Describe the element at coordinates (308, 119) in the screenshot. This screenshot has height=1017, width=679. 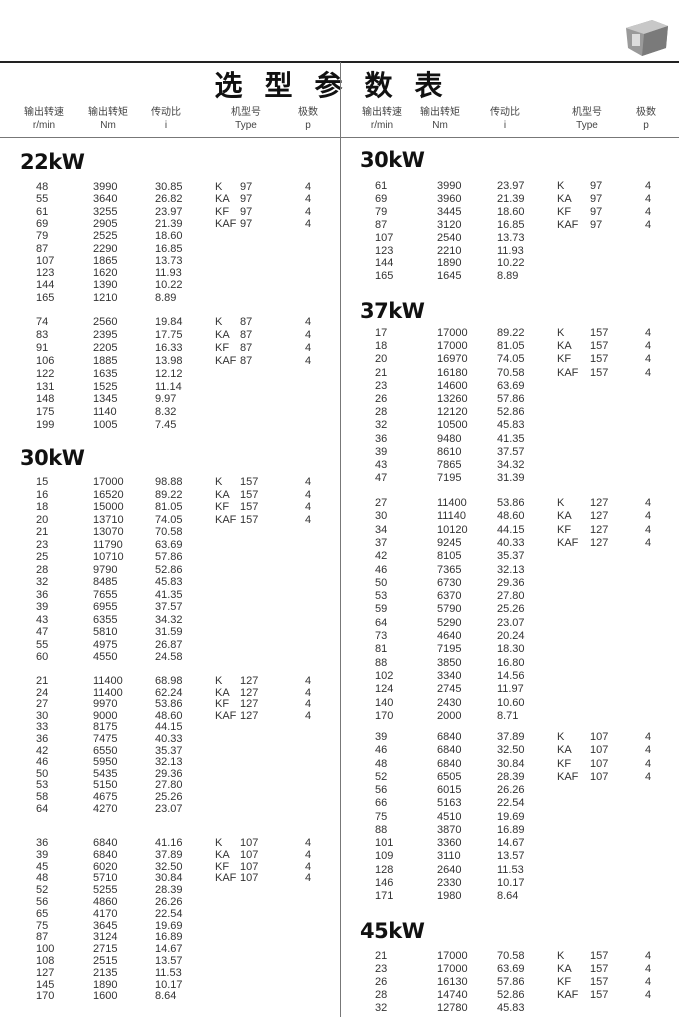
I see `column-header-poles: 极数 p` at that location.